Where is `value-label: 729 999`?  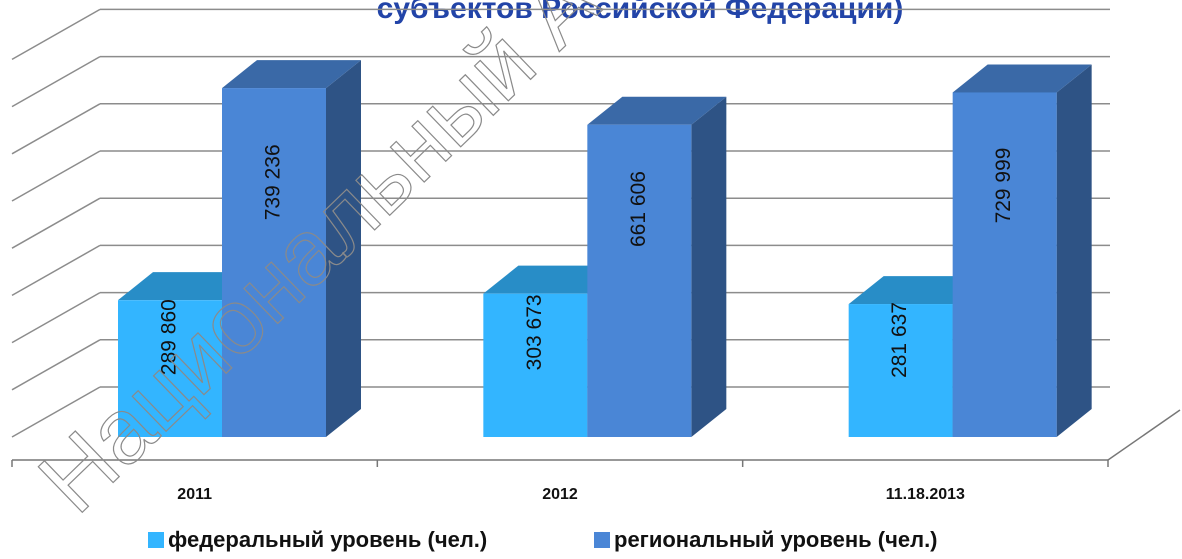
value-label: 729 999 is located at coordinates (1003, 186).